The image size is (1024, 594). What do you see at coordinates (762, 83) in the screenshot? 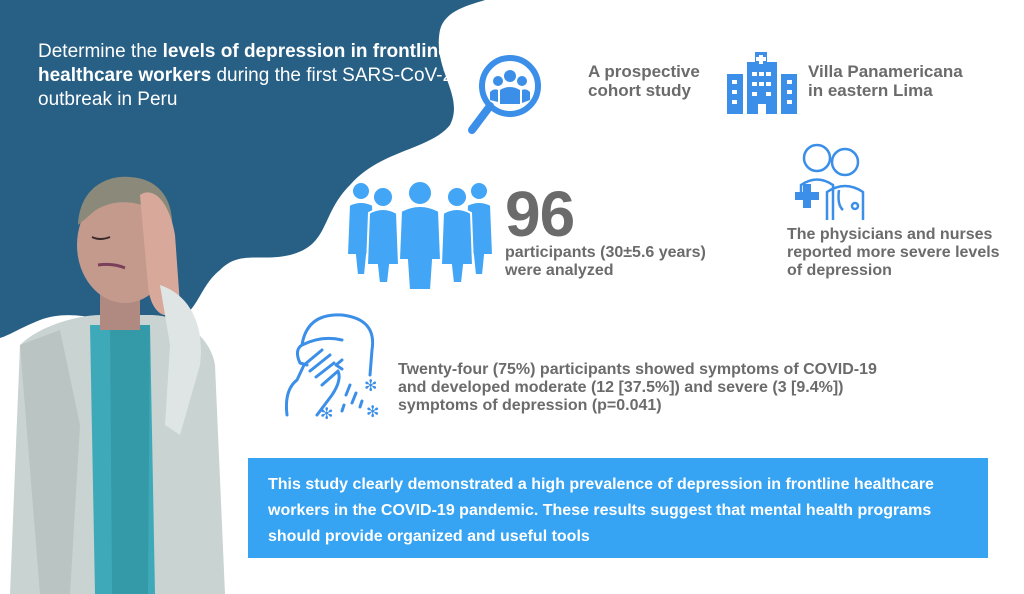
I see `hospital-icon` at bounding box center [762, 83].